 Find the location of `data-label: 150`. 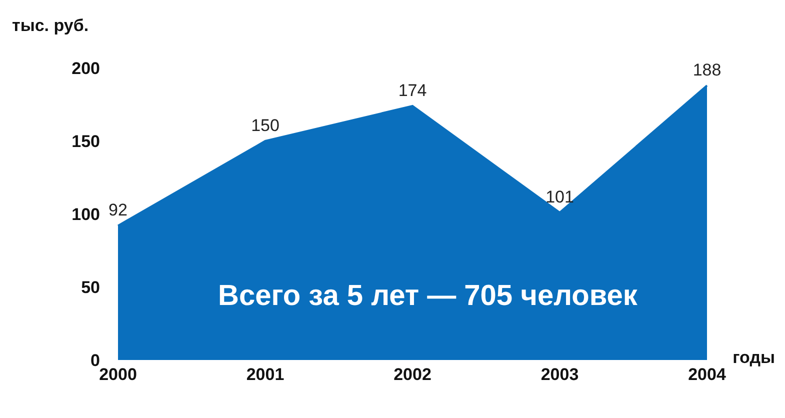

data-label: 150 is located at coordinates (265, 125).